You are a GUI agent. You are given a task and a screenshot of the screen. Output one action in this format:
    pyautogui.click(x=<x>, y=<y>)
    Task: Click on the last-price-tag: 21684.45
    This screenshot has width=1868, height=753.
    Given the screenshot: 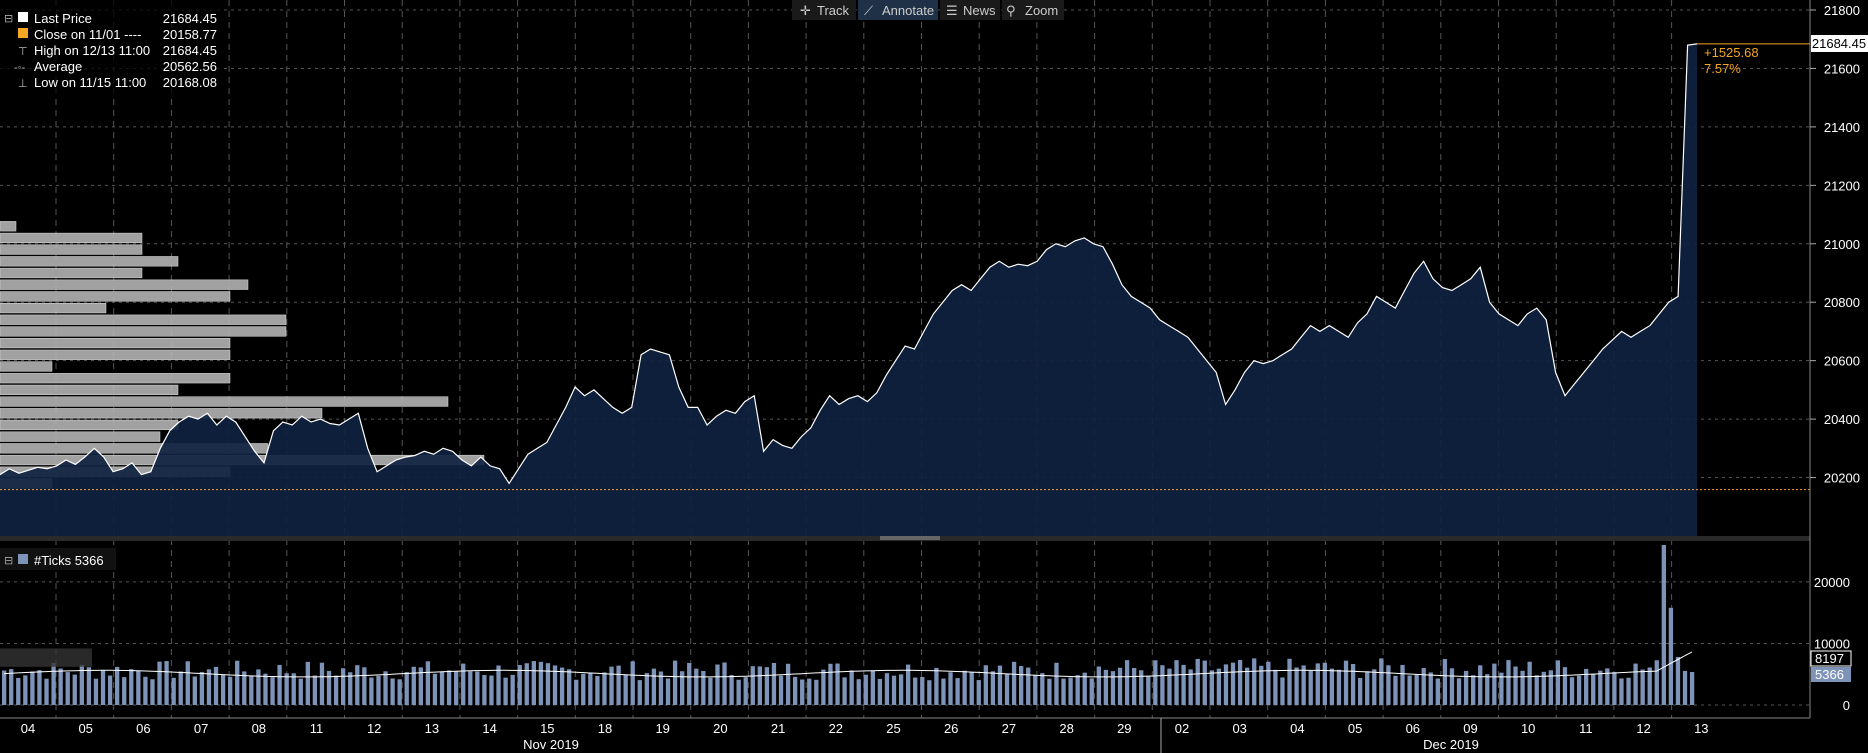 What is the action you would take?
    pyautogui.click(x=1839, y=43)
    